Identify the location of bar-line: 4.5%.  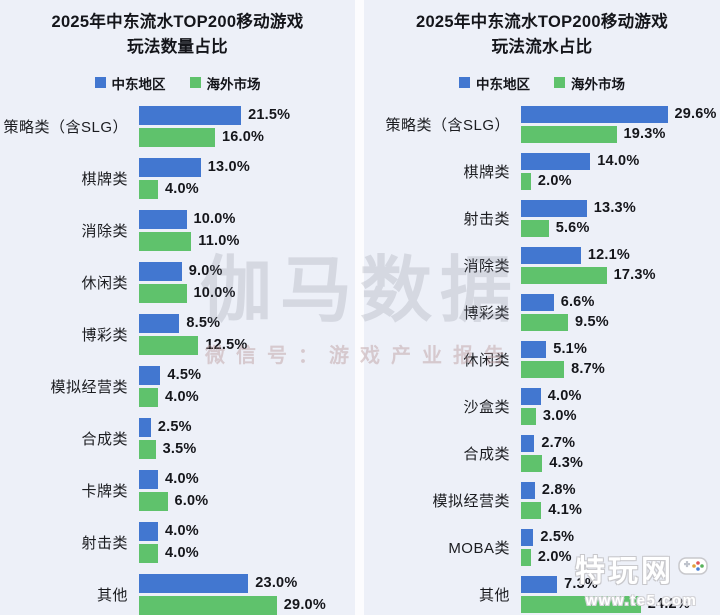
(247, 375).